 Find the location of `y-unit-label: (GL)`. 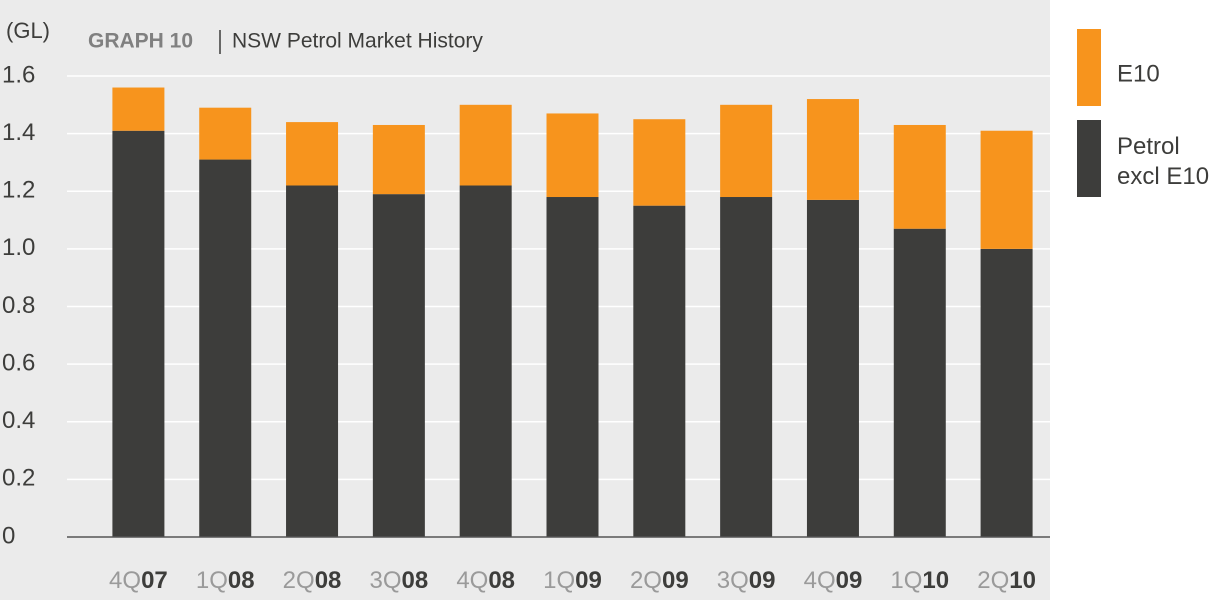

y-unit-label: (GL) is located at coordinates (28, 30).